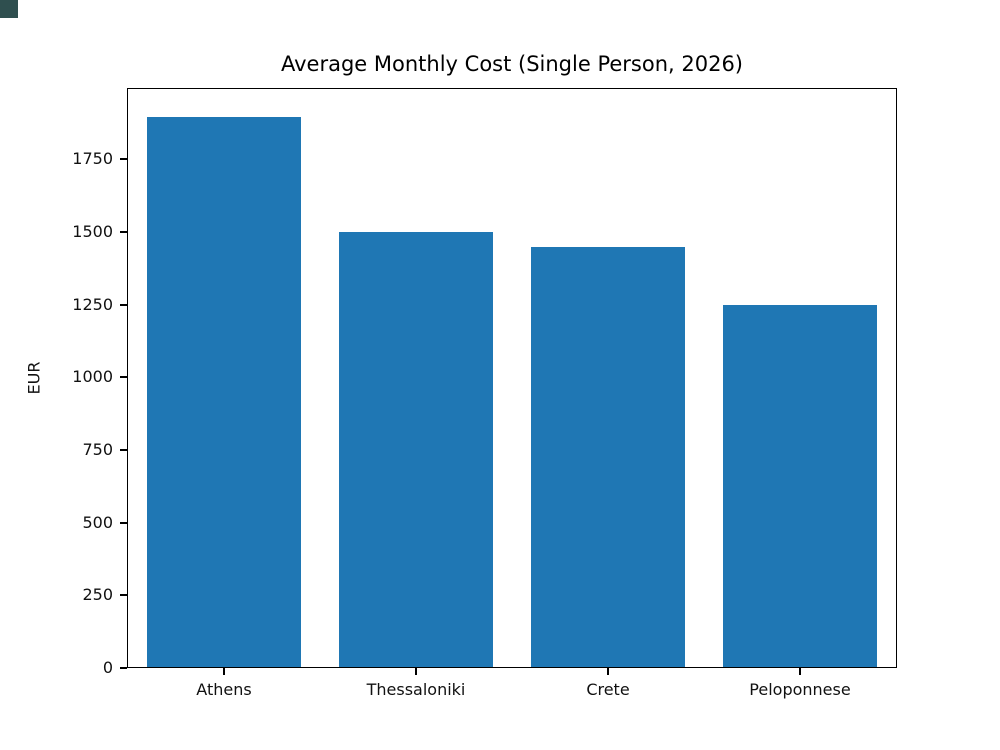 The height and width of the screenshot is (750, 1000). What do you see at coordinates (107, 667) in the screenshot?
I see `y-tick-label: 0` at bounding box center [107, 667].